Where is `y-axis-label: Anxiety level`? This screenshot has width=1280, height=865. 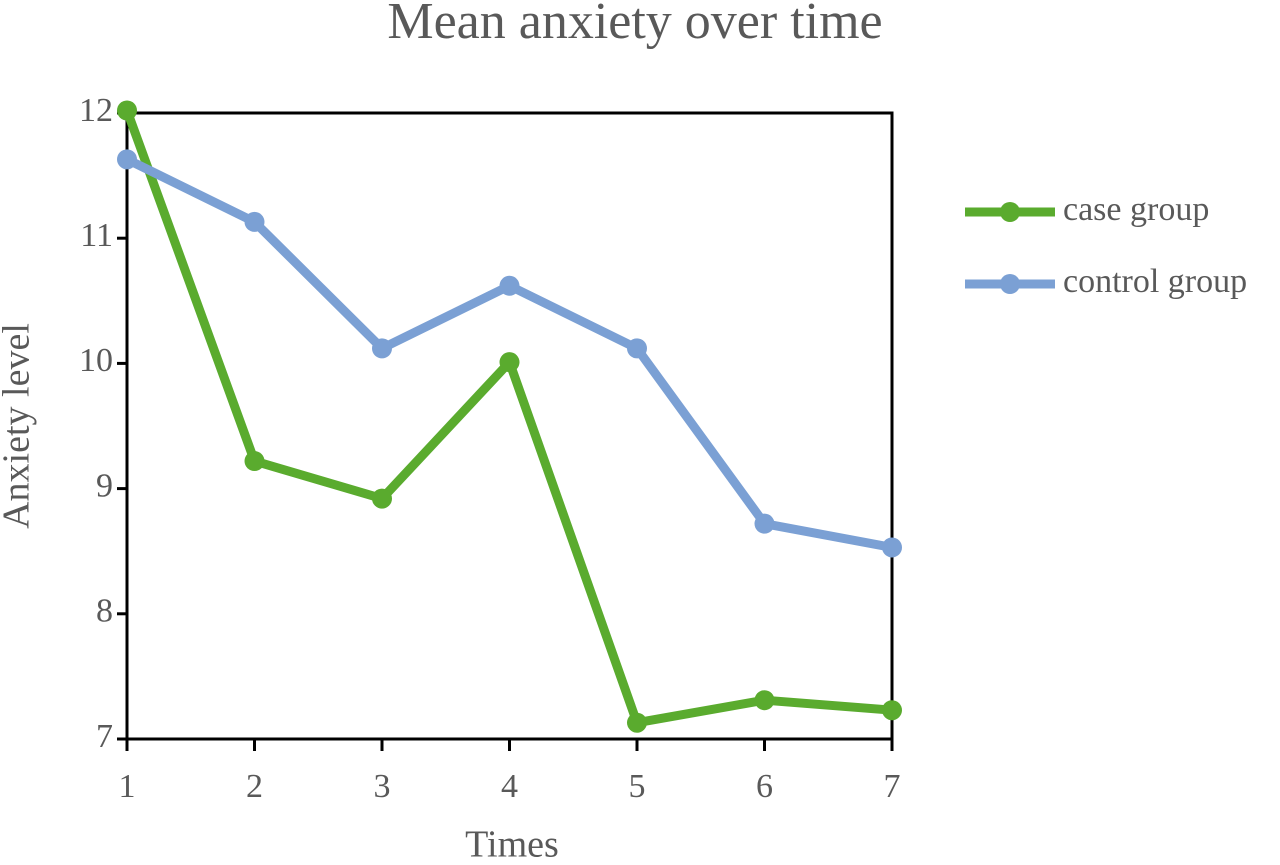
y-axis-label: Anxiety level is located at coordinates (19, 426).